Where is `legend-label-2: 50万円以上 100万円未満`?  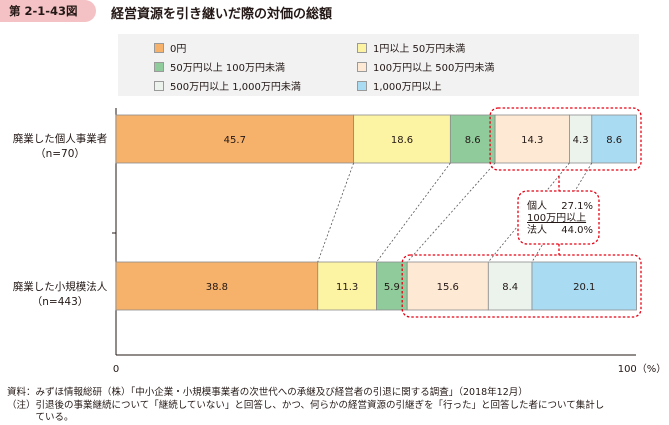 legend-label-2: 50万円以上 100万円未満 is located at coordinates (227, 68).